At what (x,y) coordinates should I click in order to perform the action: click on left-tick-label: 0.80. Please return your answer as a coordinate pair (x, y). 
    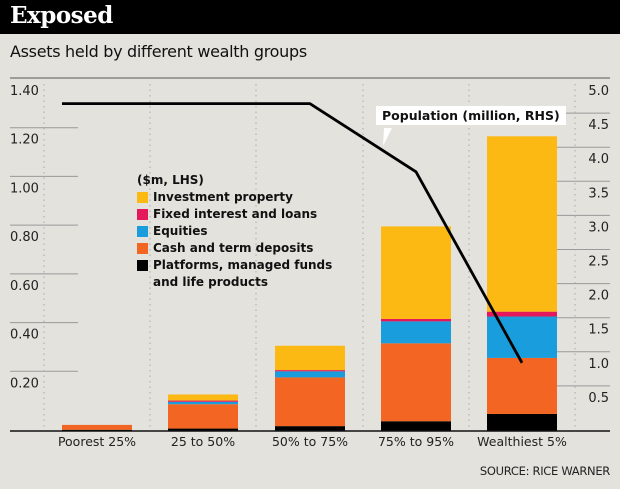
    Looking at the image, I should click on (24, 237).